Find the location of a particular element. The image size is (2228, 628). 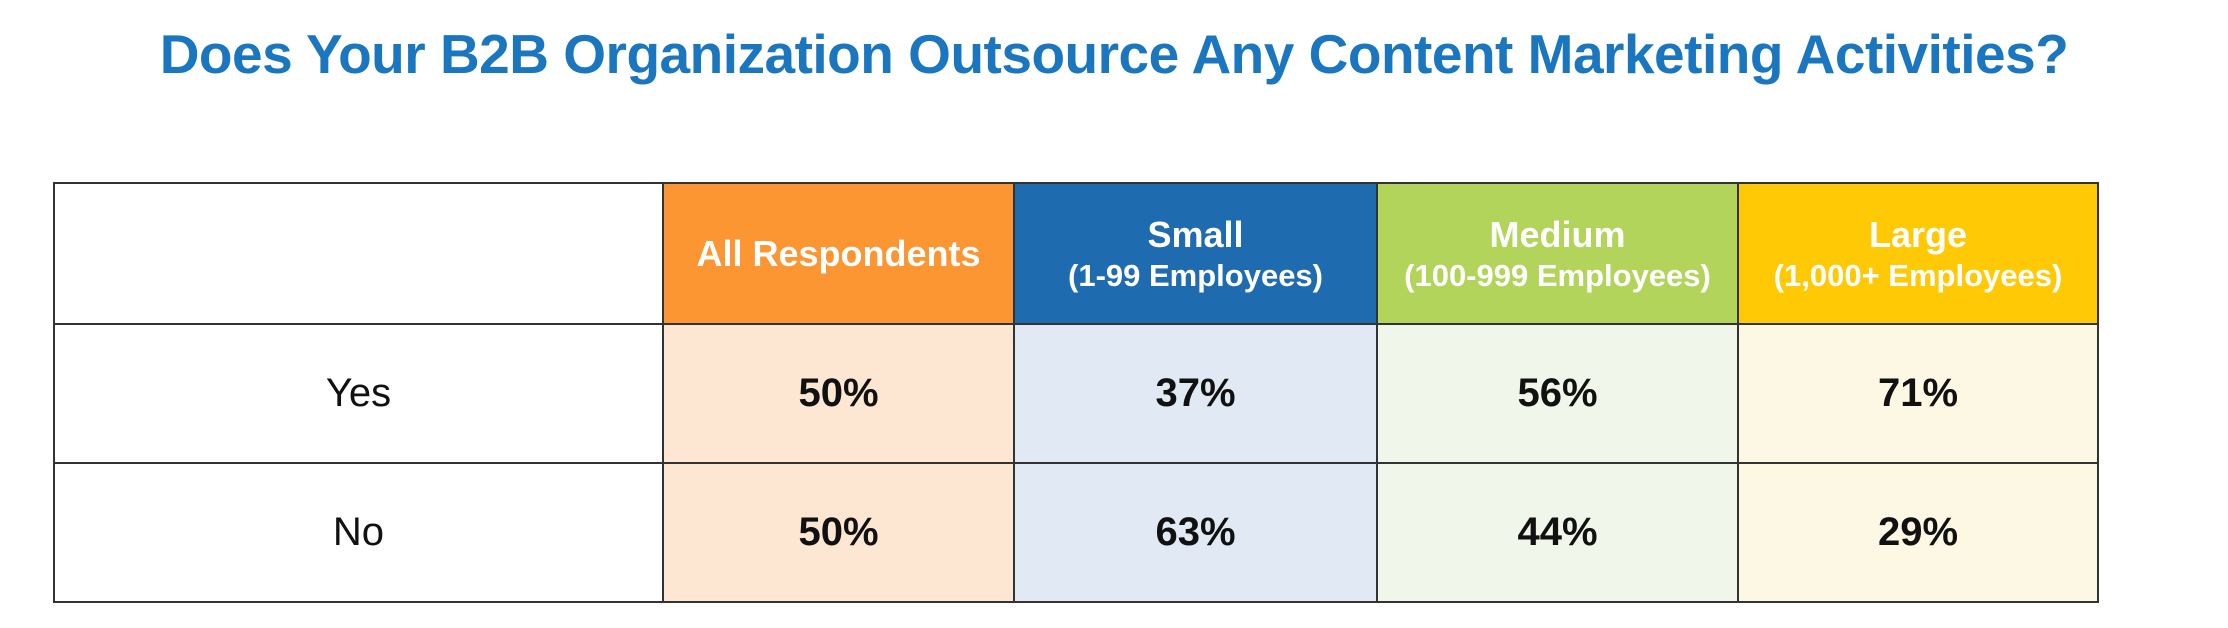

column-header-large: Large (1,000+ Employees) is located at coordinates (1918, 253).